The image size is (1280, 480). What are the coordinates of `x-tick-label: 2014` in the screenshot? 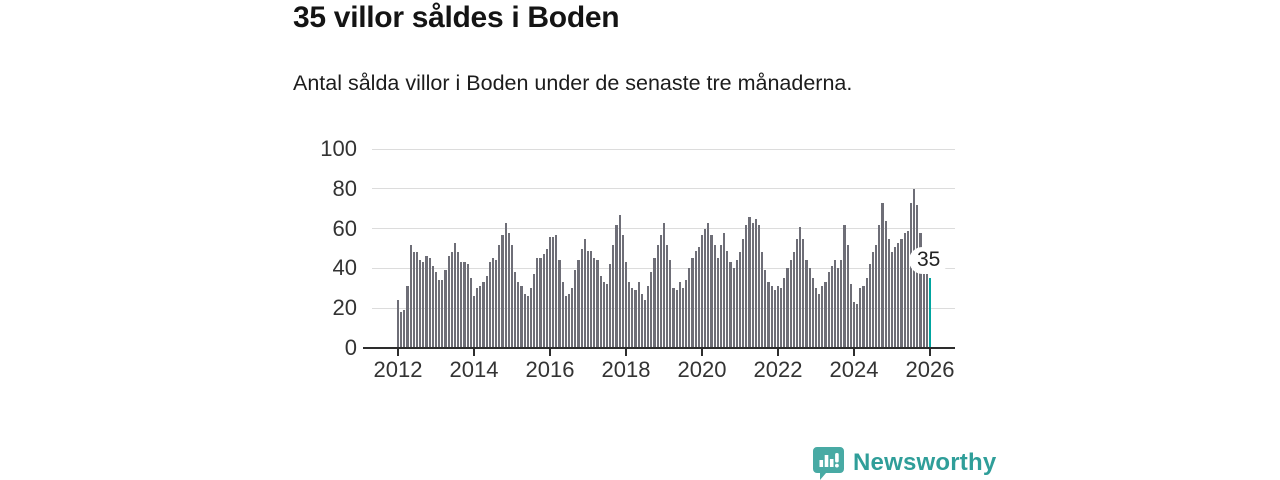 It's located at (474, 369).